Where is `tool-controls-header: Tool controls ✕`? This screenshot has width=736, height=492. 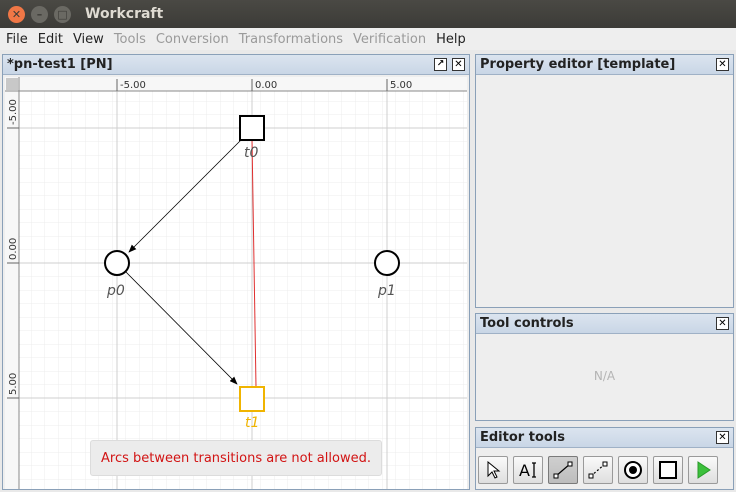 tool-controls-header: Tool controls ✕ is located at coordinates (604, 324).